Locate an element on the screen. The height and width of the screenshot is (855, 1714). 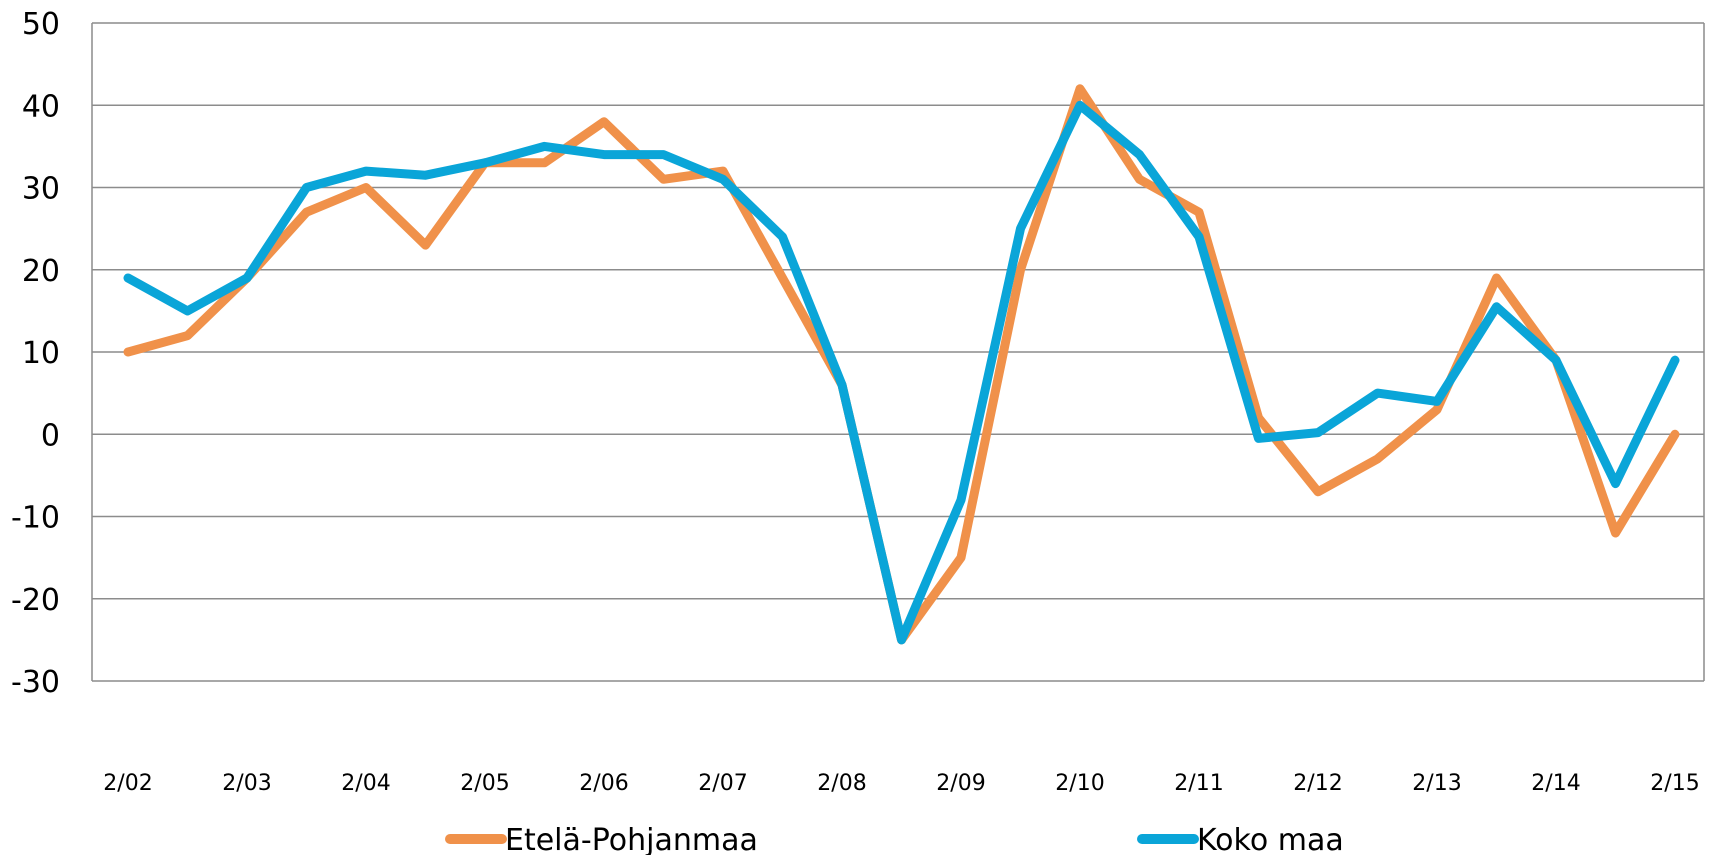
y-tick-label: 40 is located at coordinates (41, 106).